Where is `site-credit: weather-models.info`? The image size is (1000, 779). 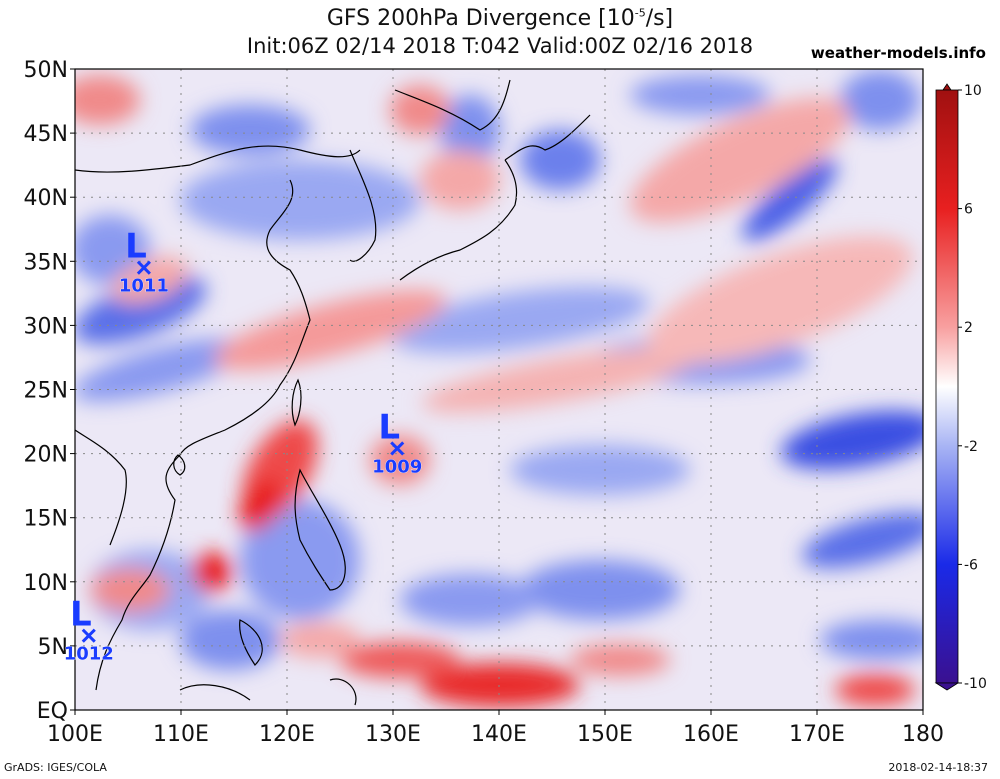 site-credit: weather-models.info is located at coordinates (898, 53).